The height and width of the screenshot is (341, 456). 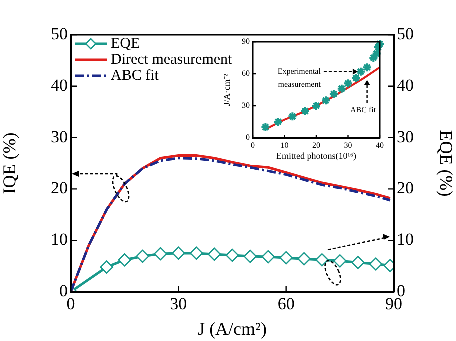 What do you see at coordinates (59, 85) in the screenshot?
I see `y-tick-label: 40` at bounding box center [59, 85].